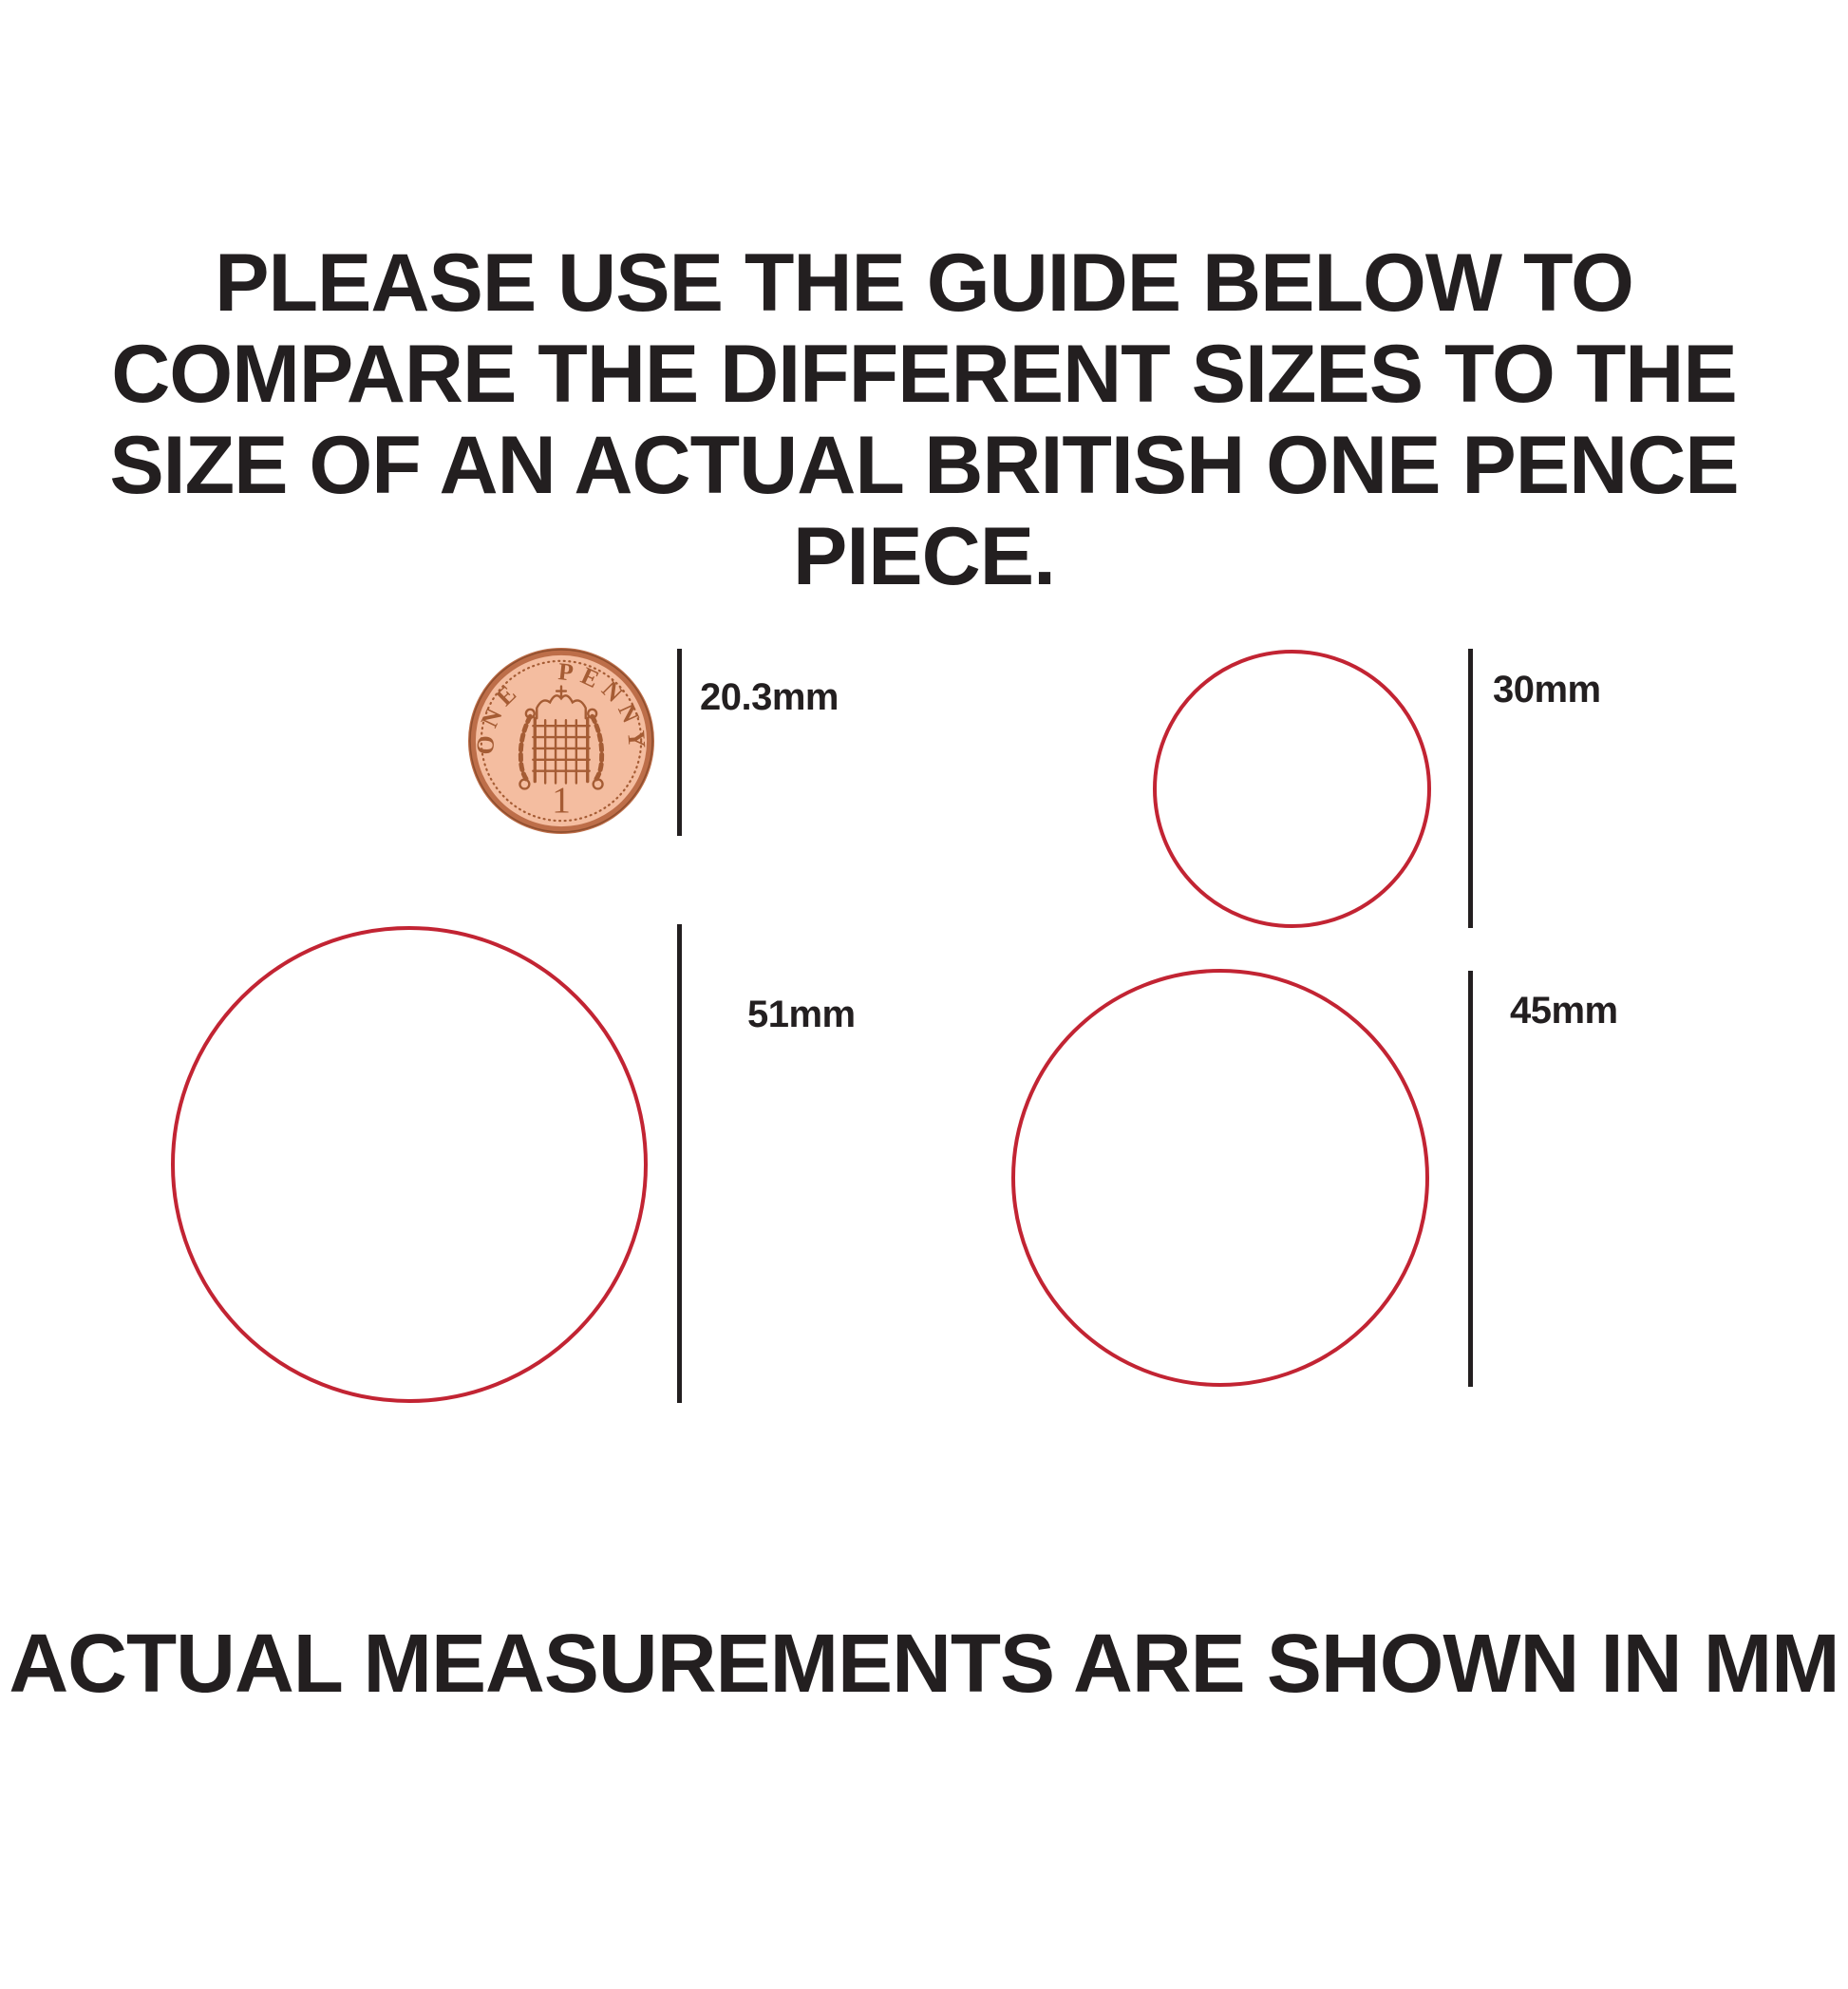 This screenshot has height=1989, width=1848. I want to click on chain-ring-left, so click(530, 713).